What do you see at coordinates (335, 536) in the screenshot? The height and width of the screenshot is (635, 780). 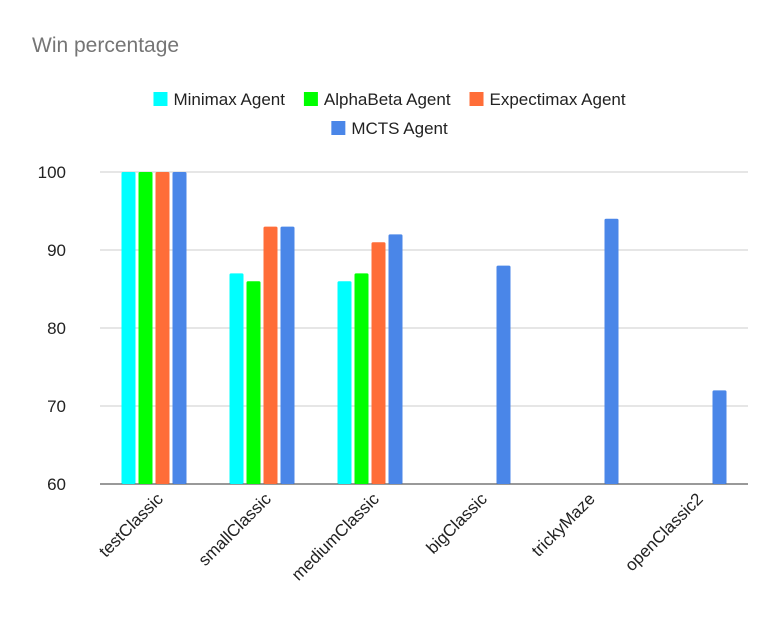 I see `x-tick-label: mediumClassic` at bounding box center [335, 536].